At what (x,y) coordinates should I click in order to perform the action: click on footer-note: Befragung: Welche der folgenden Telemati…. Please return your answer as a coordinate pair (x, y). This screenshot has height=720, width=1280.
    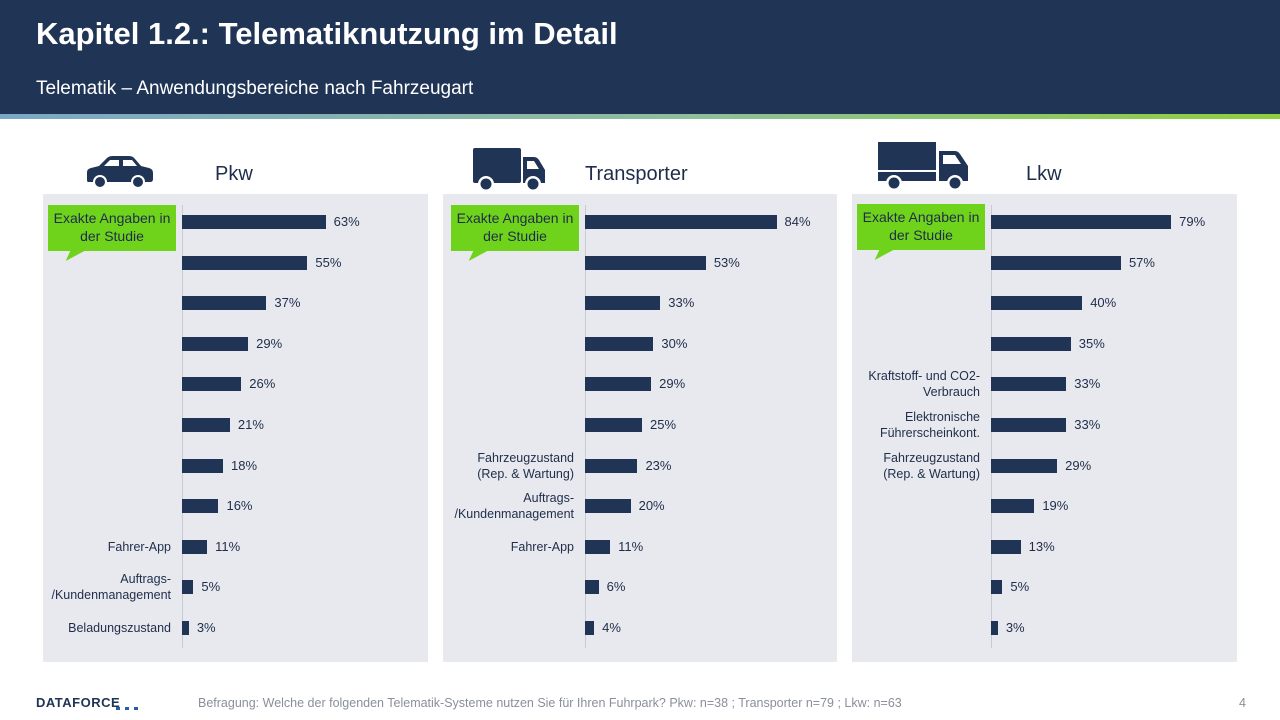
    Looking at the image, I should click on (550, 703).